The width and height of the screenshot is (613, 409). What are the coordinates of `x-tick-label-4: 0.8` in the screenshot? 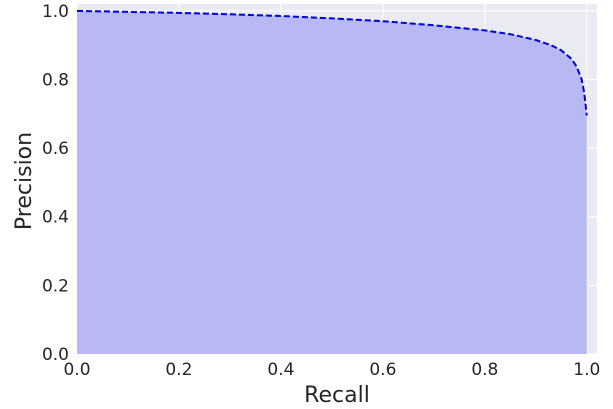 It's located at (484, 370).